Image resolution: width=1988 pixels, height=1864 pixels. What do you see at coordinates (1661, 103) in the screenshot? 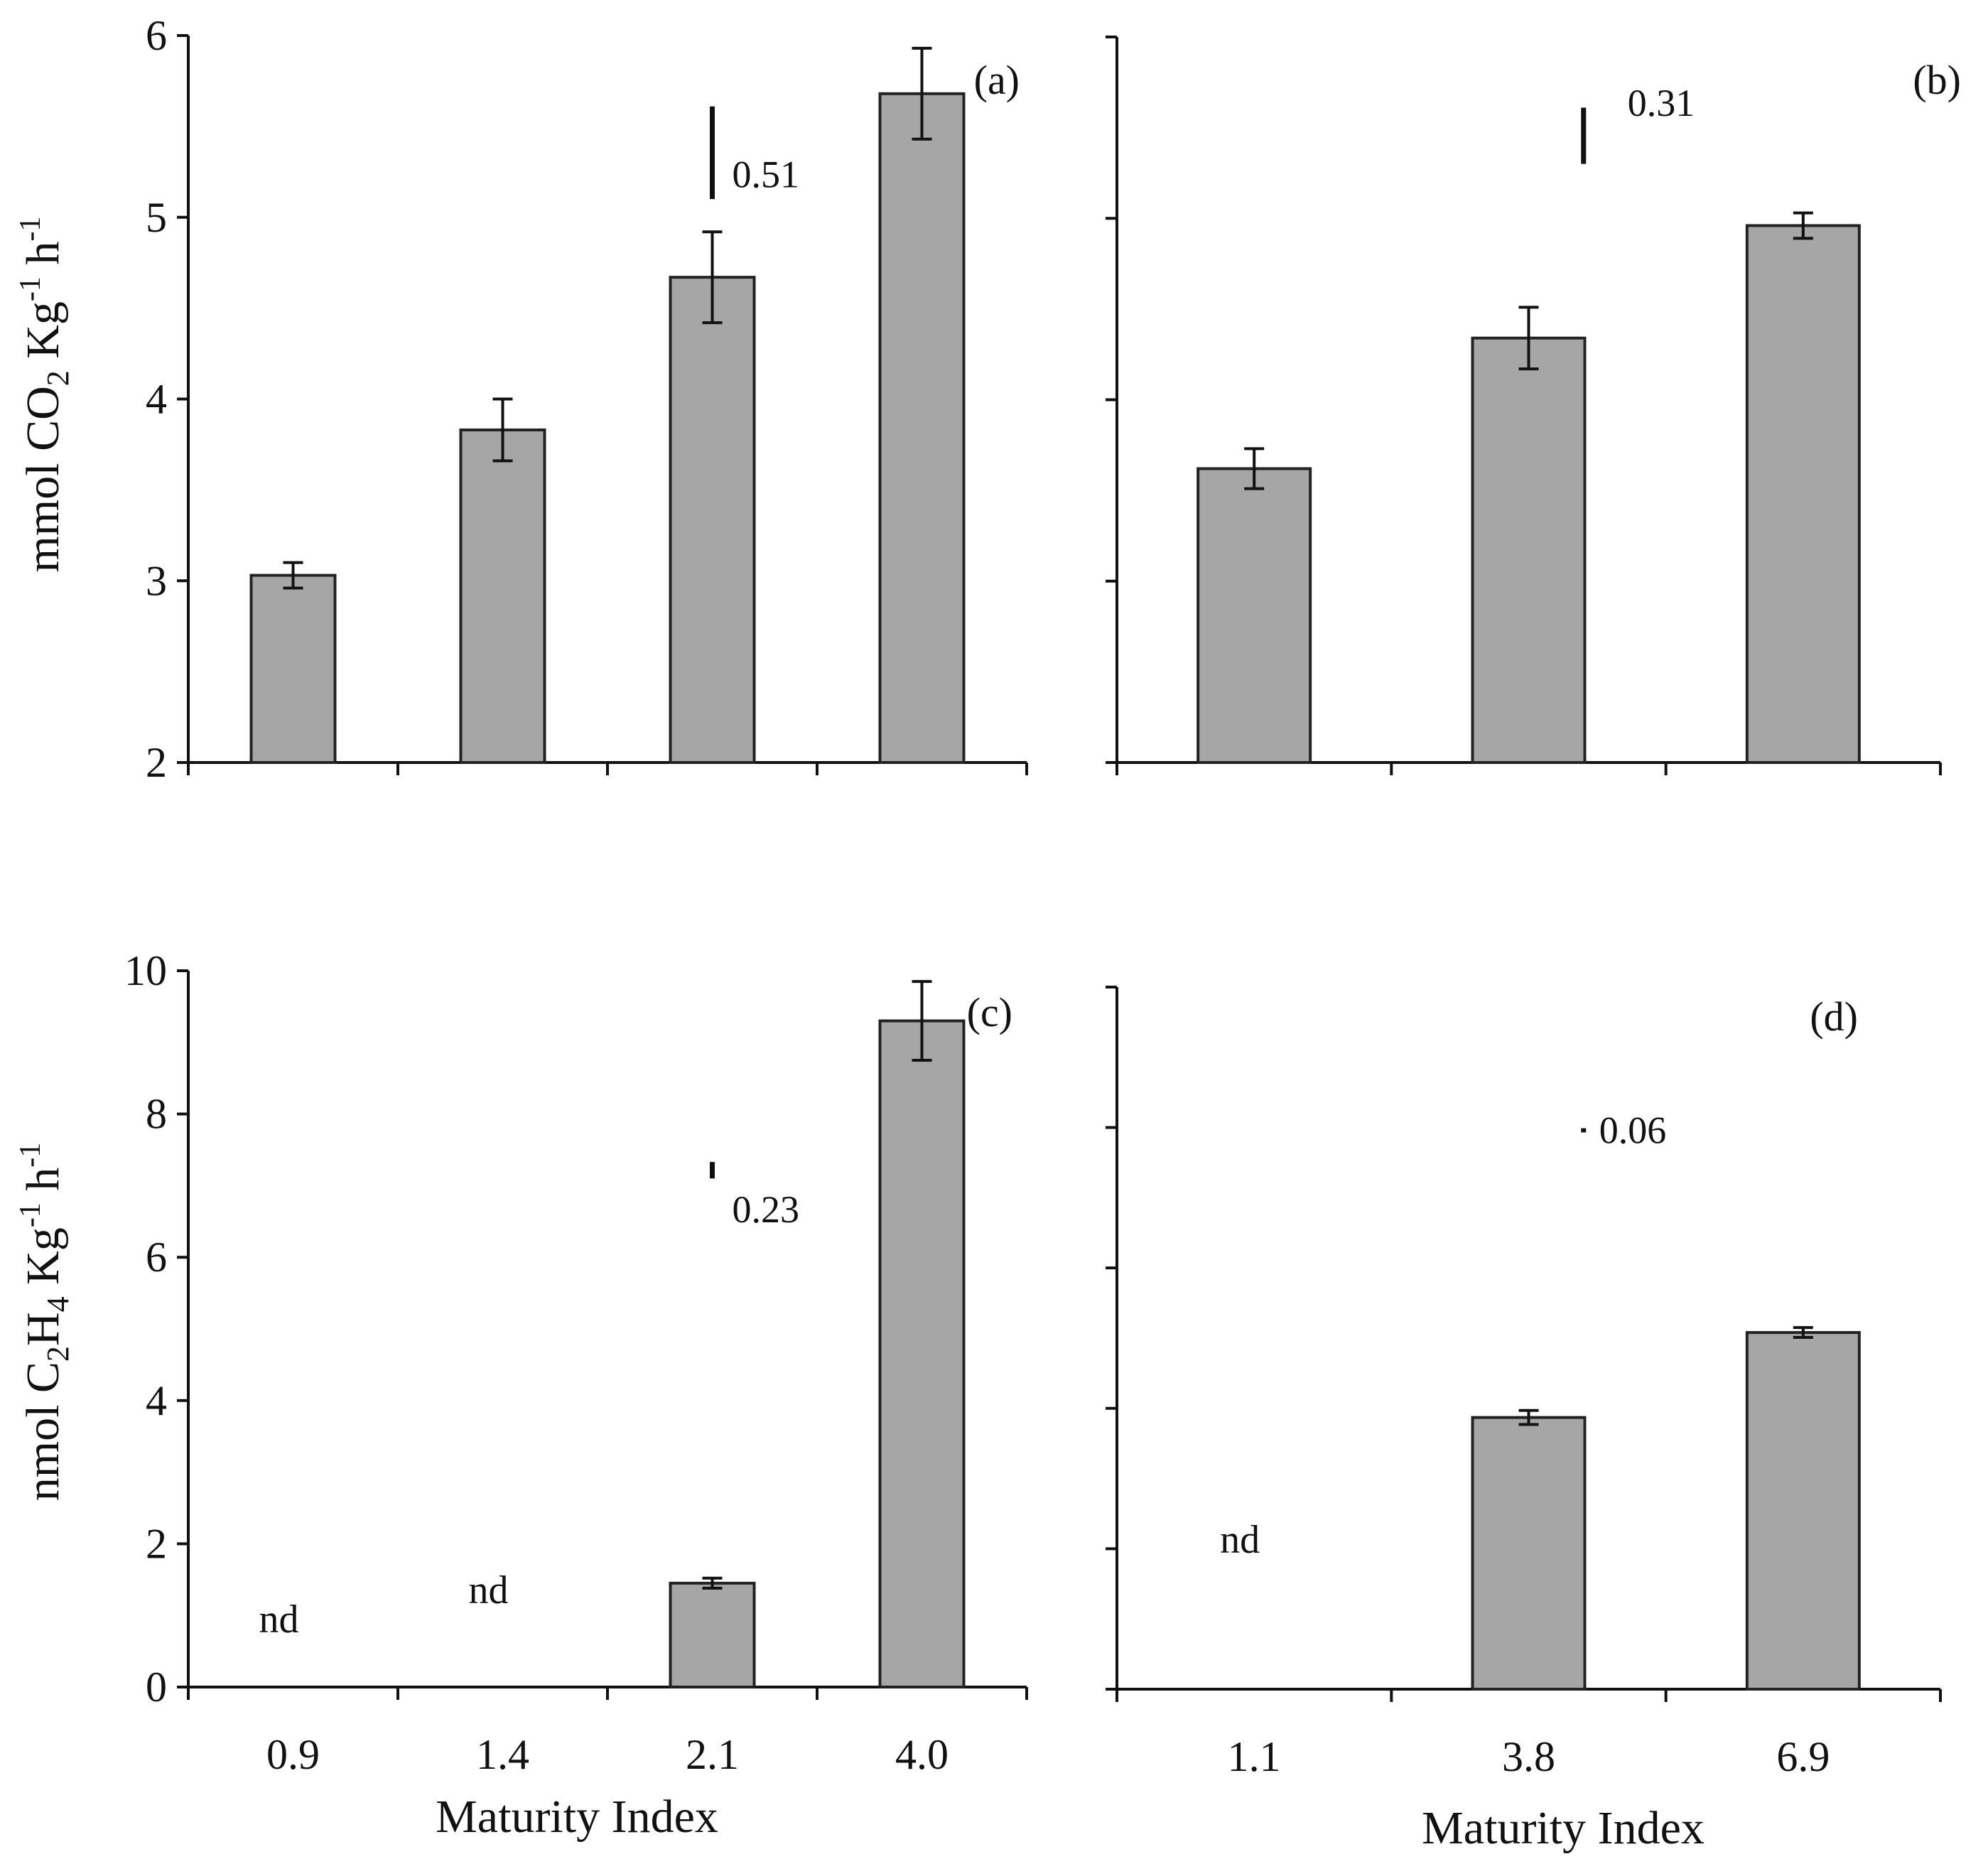
I see `lsd-label: 0.31` at bounding box center [1661, 103].